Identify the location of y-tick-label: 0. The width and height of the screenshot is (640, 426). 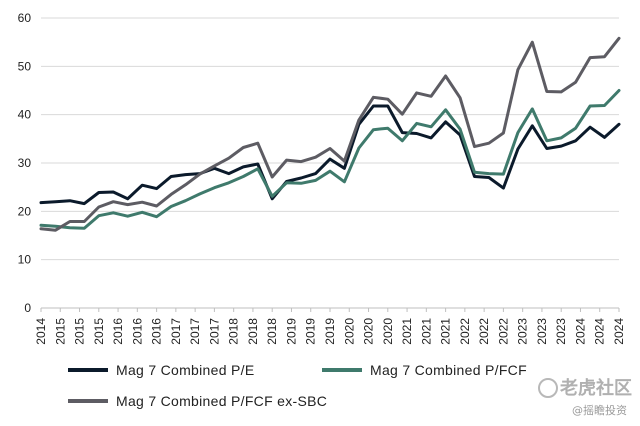
(27, 308).